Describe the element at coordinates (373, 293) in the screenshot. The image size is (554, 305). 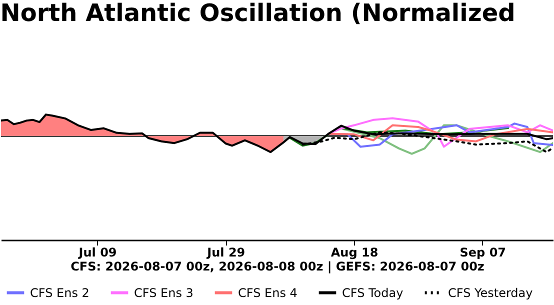
I see `legend-label: CFS Today` at that location.